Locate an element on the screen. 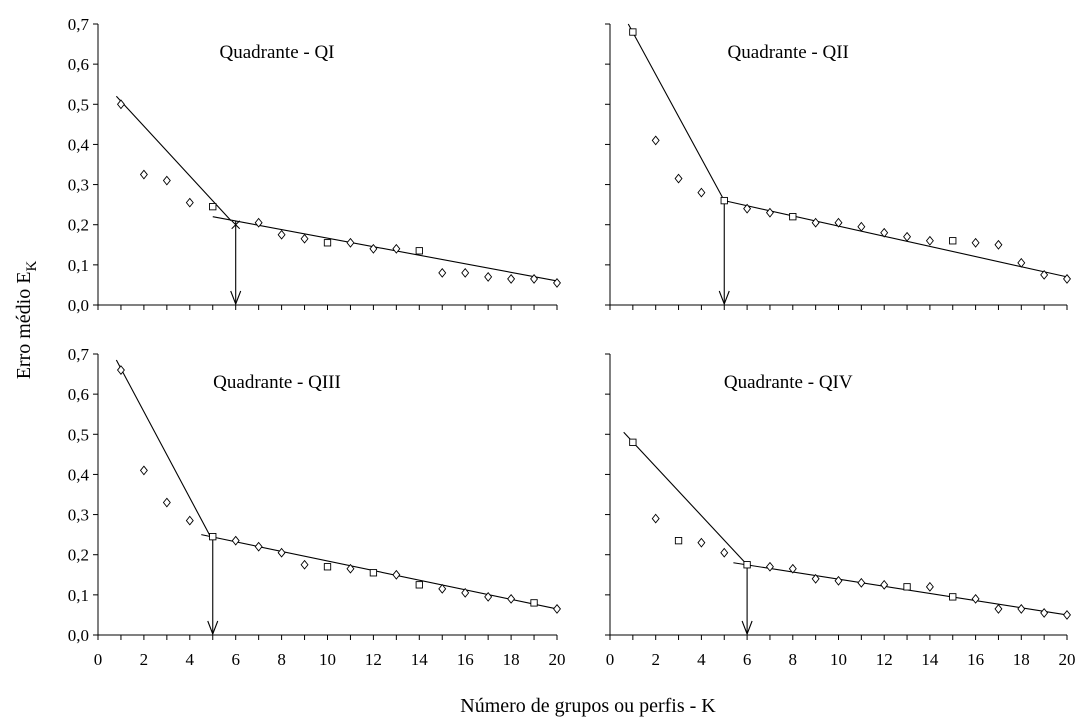 The height and width of the screenshot is (722, 1078). x-tick-label: 6 is located at coordinates (235, 659).